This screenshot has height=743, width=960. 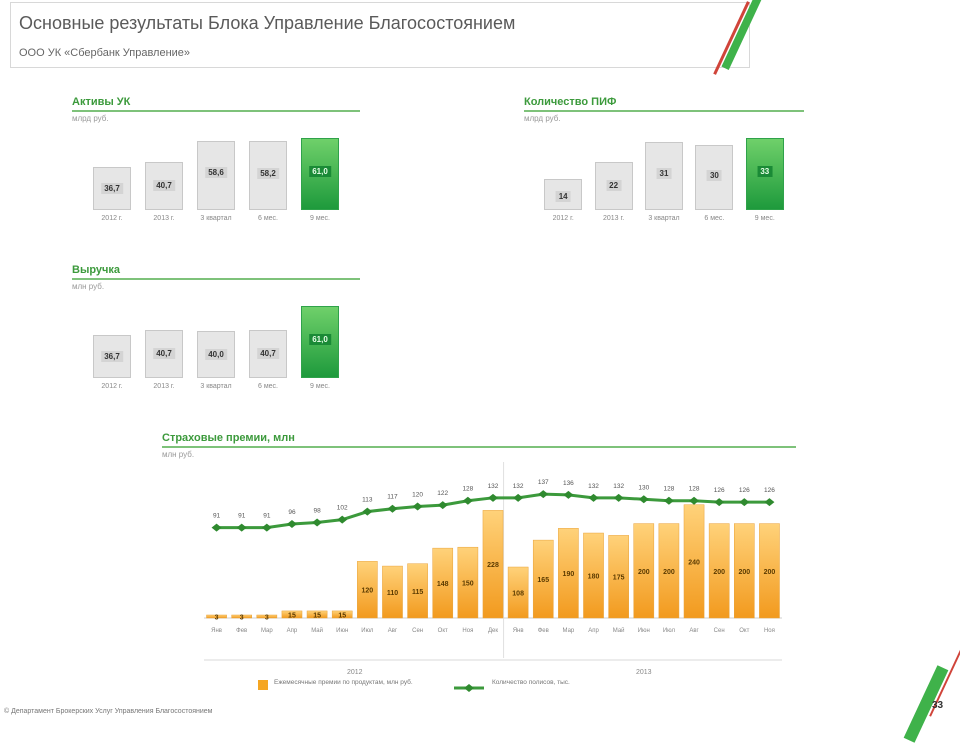 What do you see at coordinates (542, 118) in the screenshot?
I see `panel-unit: млрд руб.` at bounding box center [542, 118].